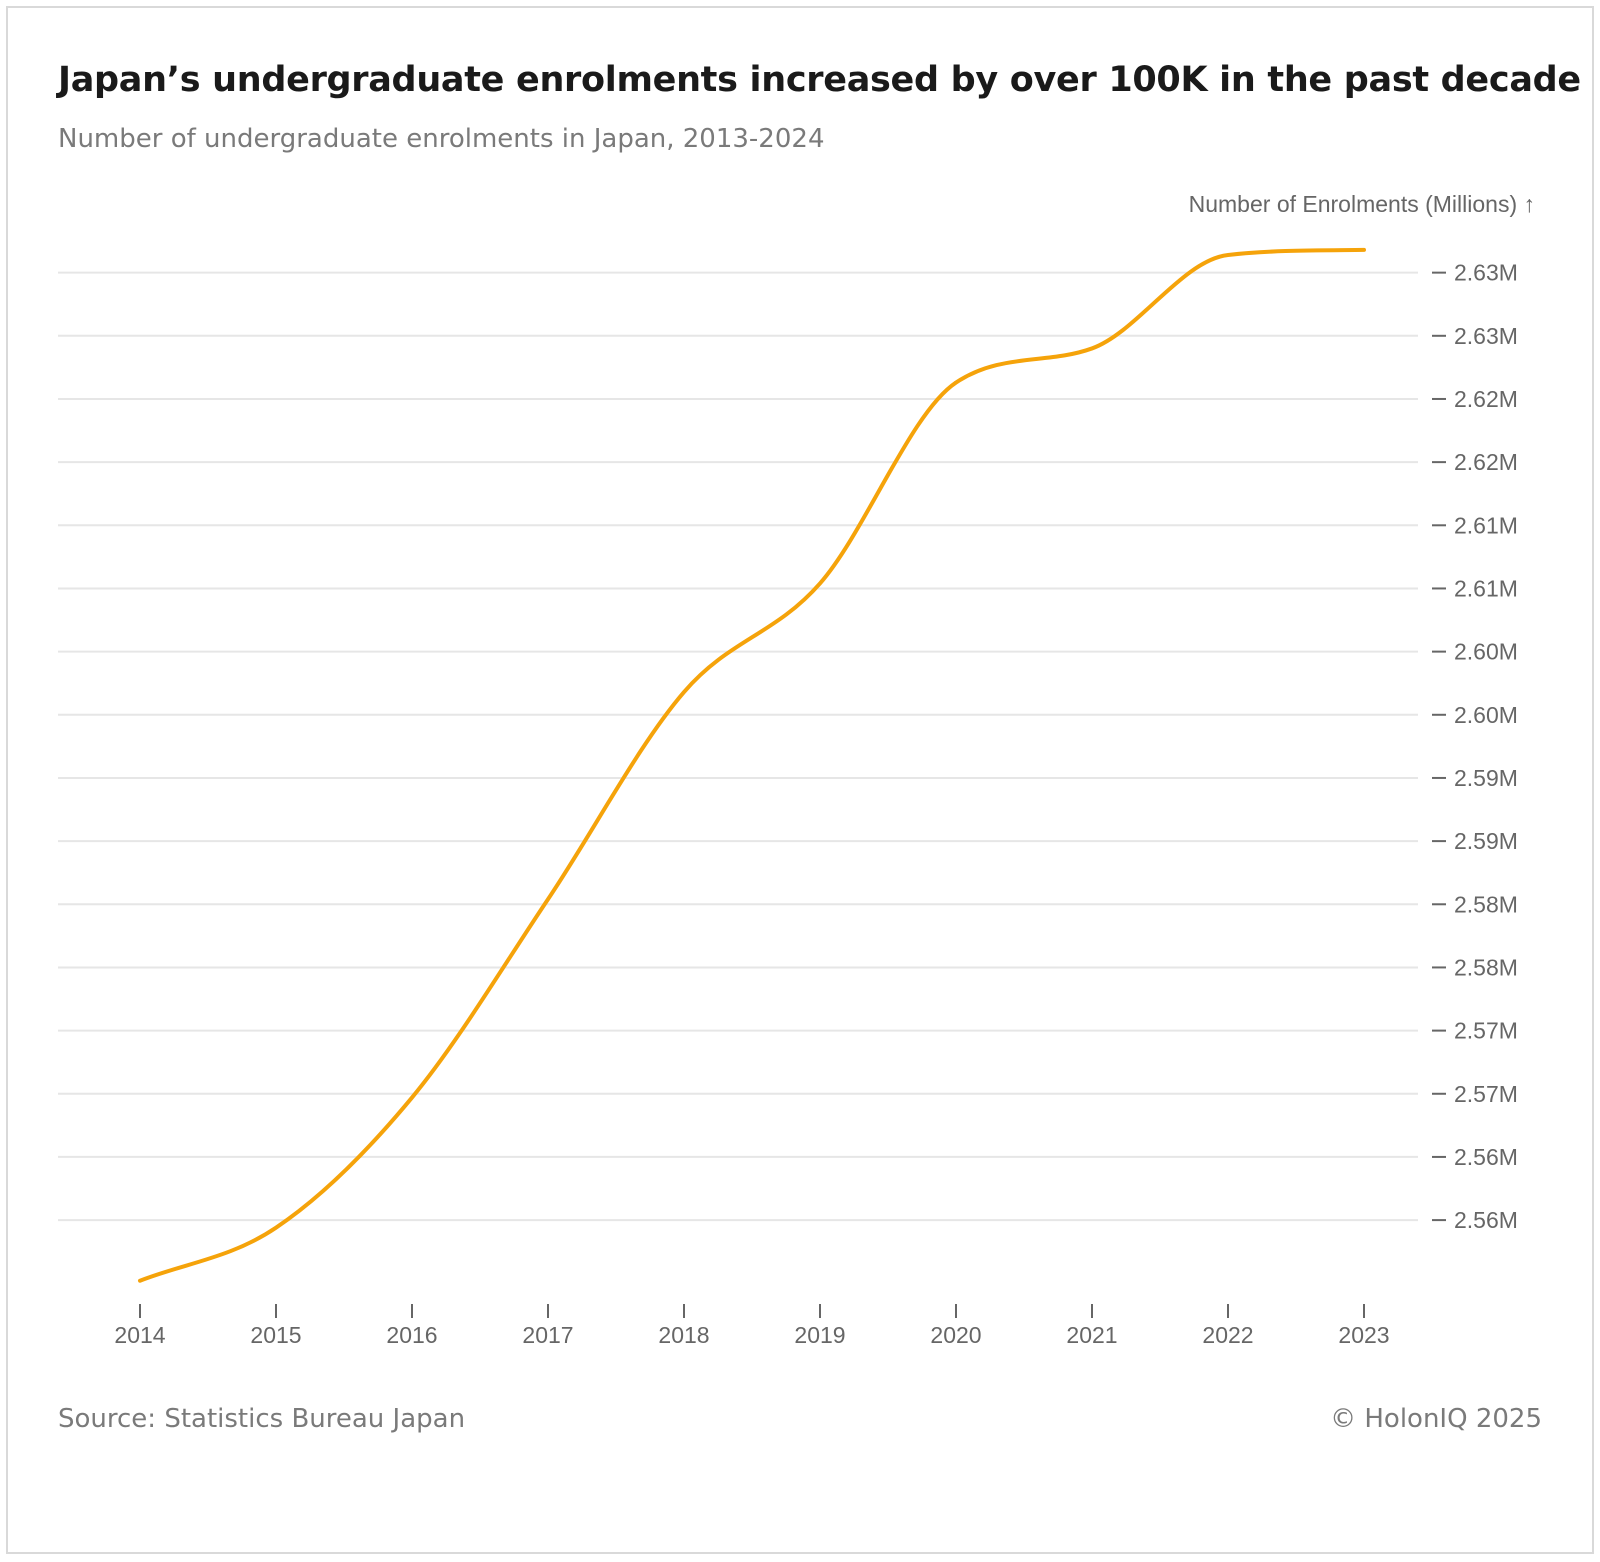 Image resolution: width=1600 pixels, height=1562 pixels. Describe the element at coordinates (262, 1419) in the screenshot. I see `source-note: Source: Statistics Bureau Japan` at that location.